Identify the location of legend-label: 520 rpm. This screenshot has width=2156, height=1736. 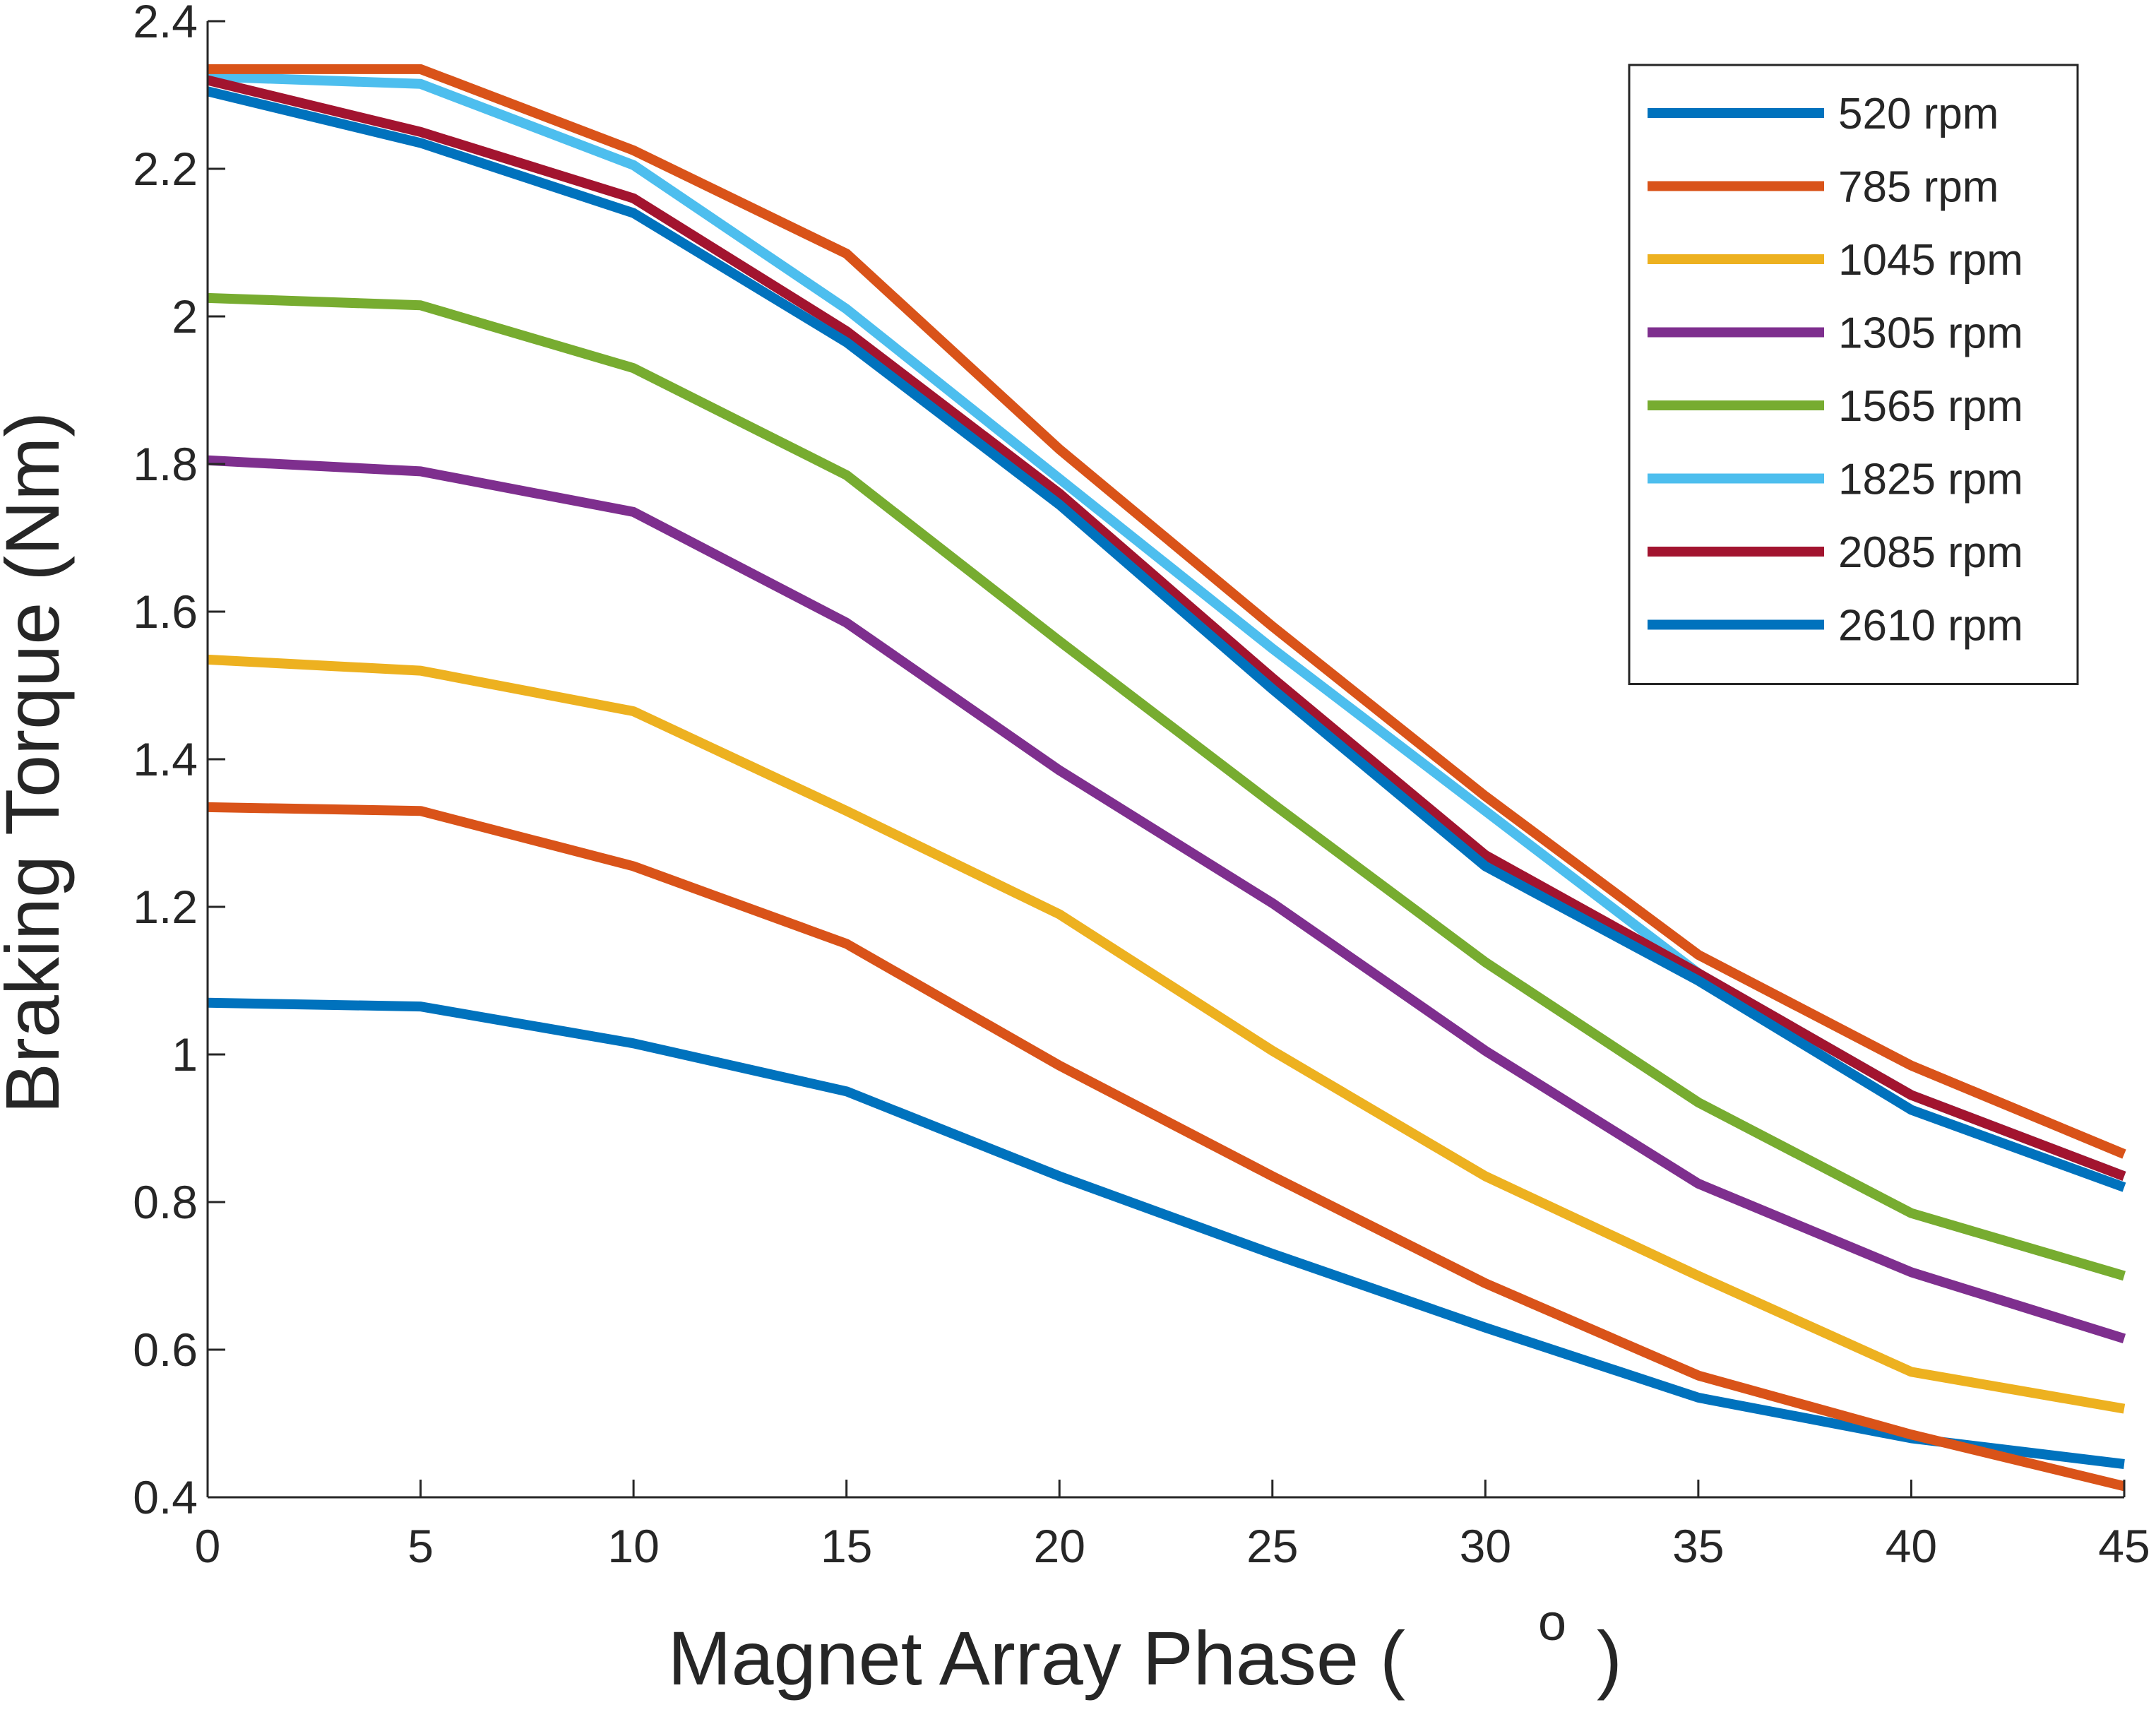
(1918, 114).